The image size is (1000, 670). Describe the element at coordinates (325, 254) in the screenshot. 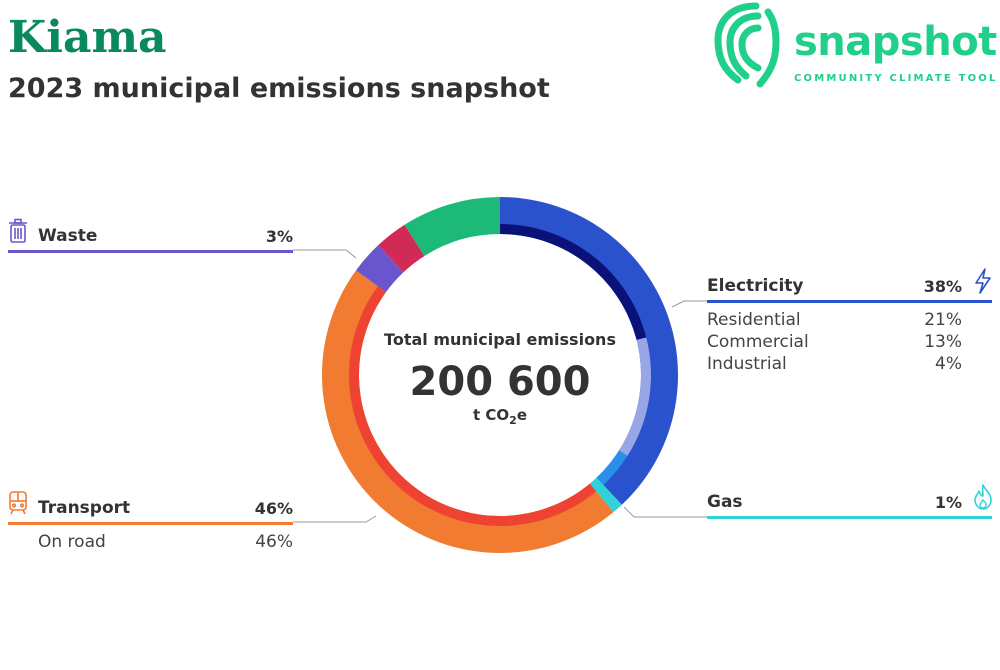

I see `leader-line-waste` at that location.